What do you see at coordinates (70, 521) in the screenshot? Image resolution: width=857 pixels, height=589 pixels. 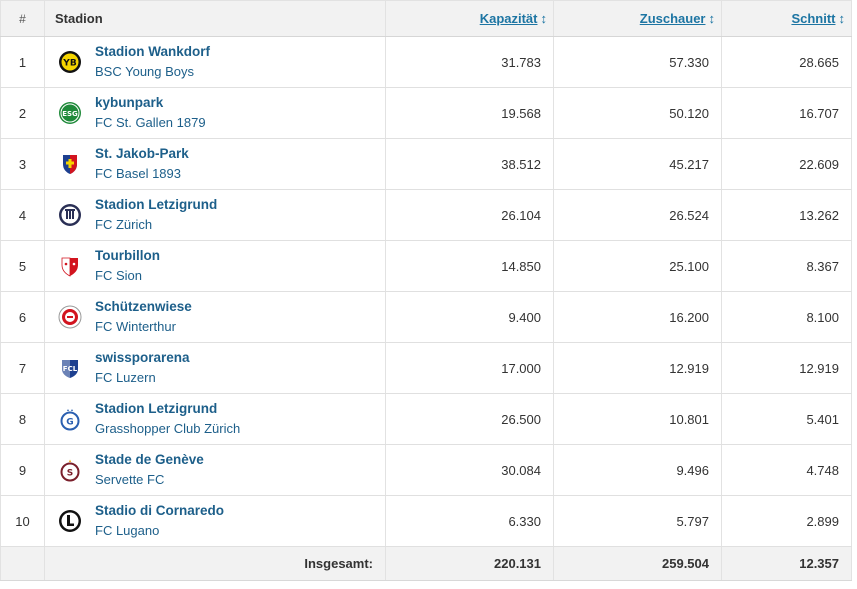 I see `lugano-logo-icon` at bounding box center [70, 521].